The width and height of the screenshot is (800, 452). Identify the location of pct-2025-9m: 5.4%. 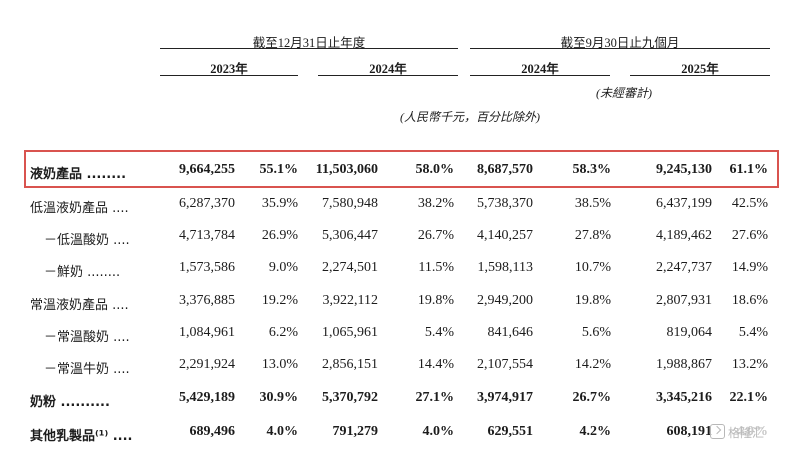
(753, 332).